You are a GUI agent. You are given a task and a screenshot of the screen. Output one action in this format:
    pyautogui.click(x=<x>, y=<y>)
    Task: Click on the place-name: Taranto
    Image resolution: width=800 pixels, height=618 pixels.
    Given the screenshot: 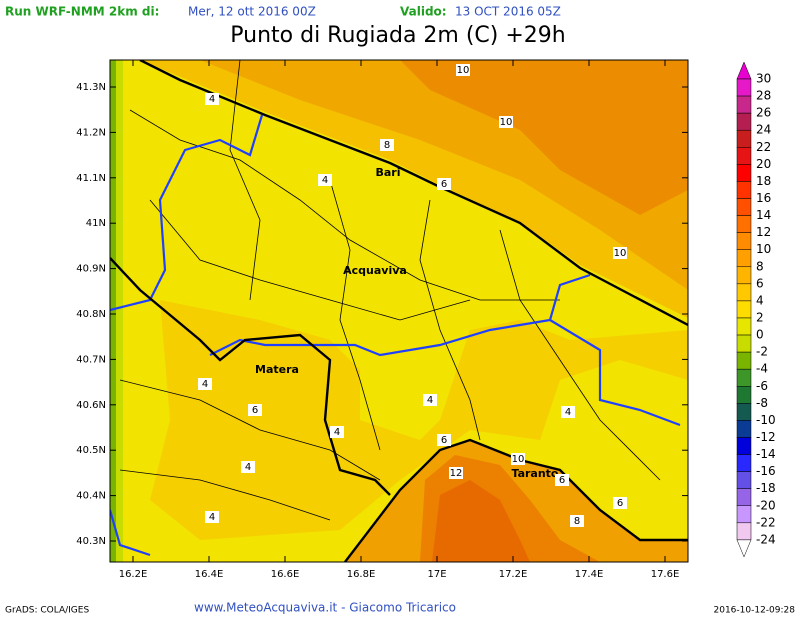 What is the action you would take?
    pyautogui.click(x=534, y=473)
    